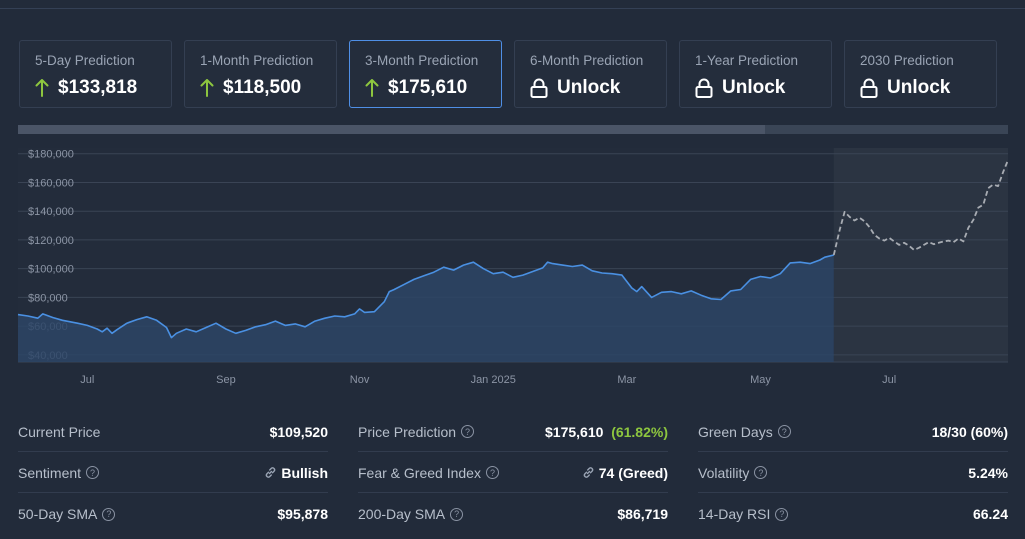 The width and height of the screenshot is (1025, 539). I want to click on stat-50-day-sma: 50-Day SMA? $95,878, so click(173, 514).